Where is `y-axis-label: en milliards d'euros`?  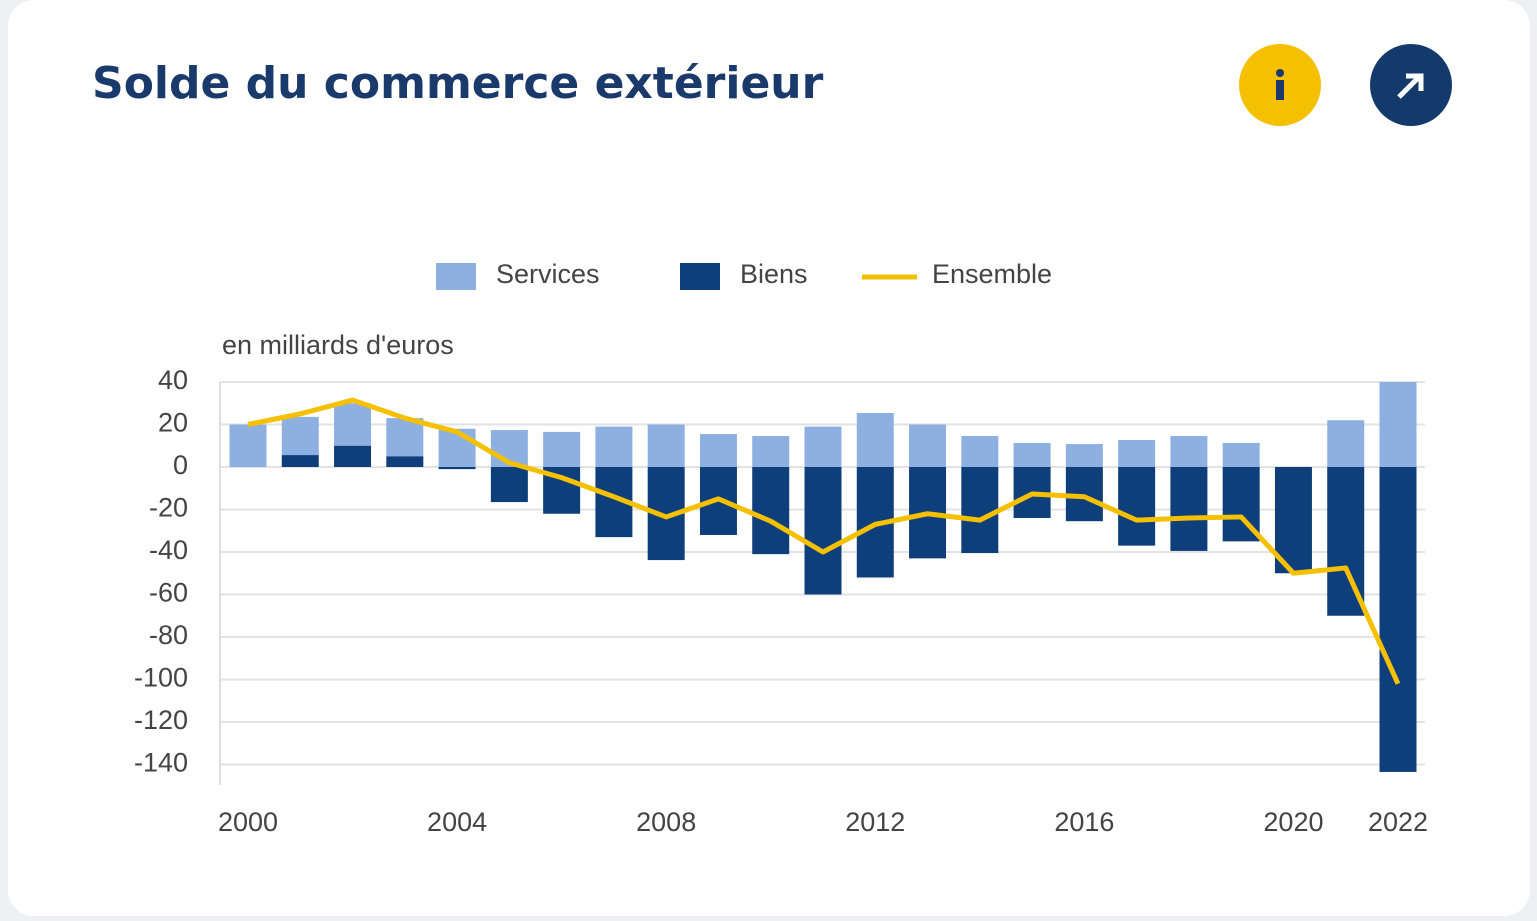 y-axis-label: en milliards d'euros is located at coordinates (338, 345).